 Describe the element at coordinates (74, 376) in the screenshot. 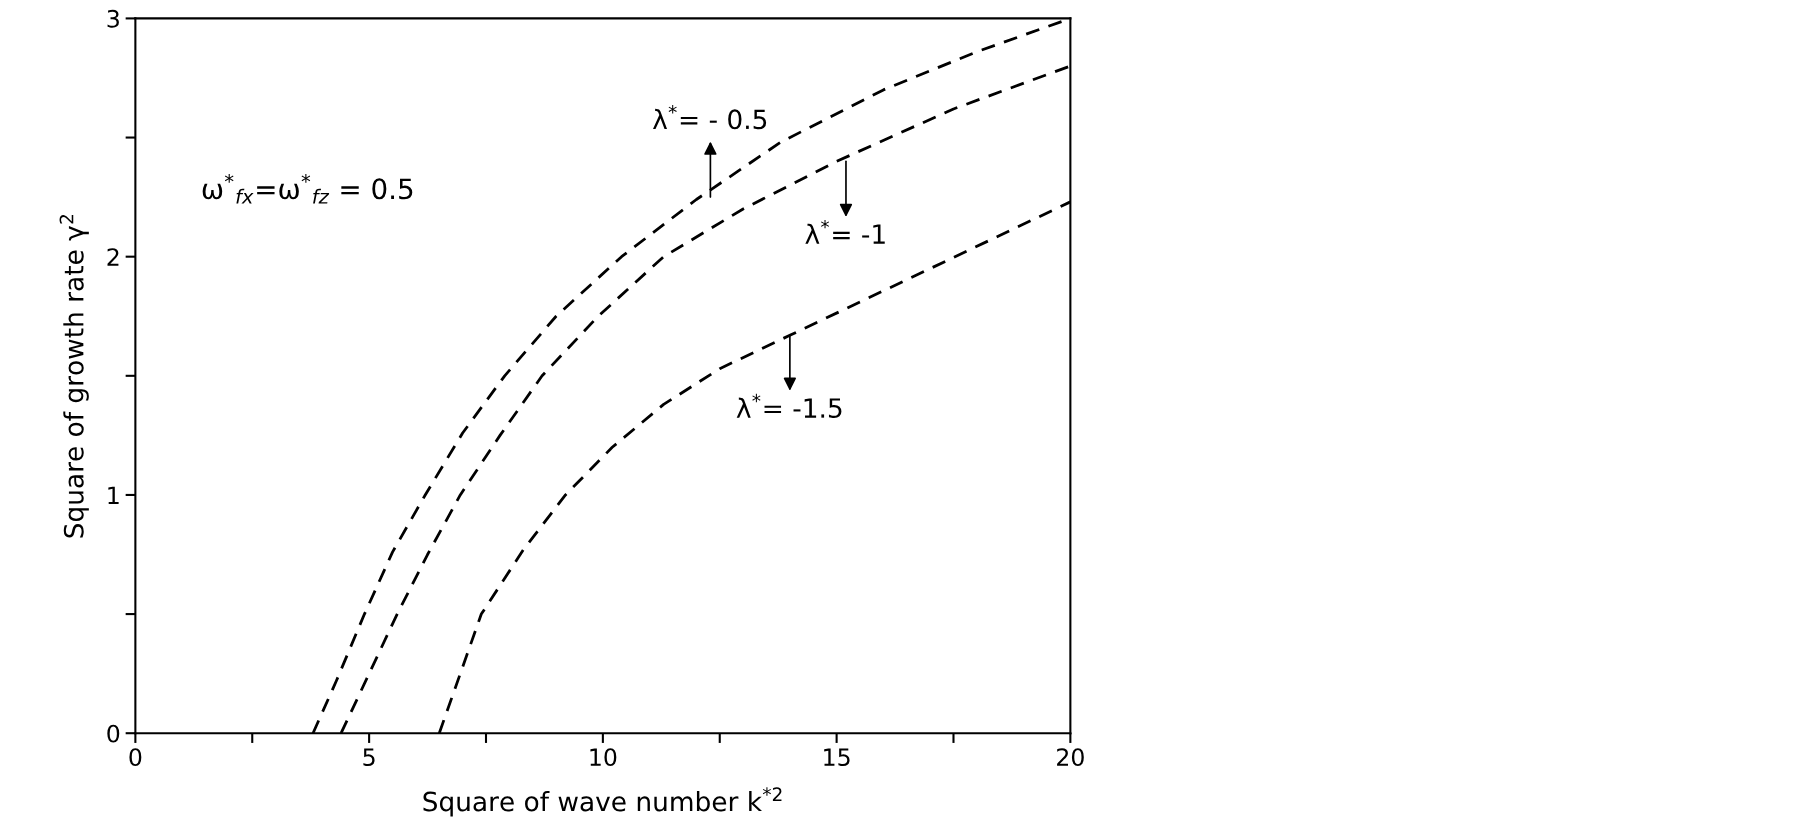

I see `y-axis-title: Square of growth rate γ$^{2}$` at that location.